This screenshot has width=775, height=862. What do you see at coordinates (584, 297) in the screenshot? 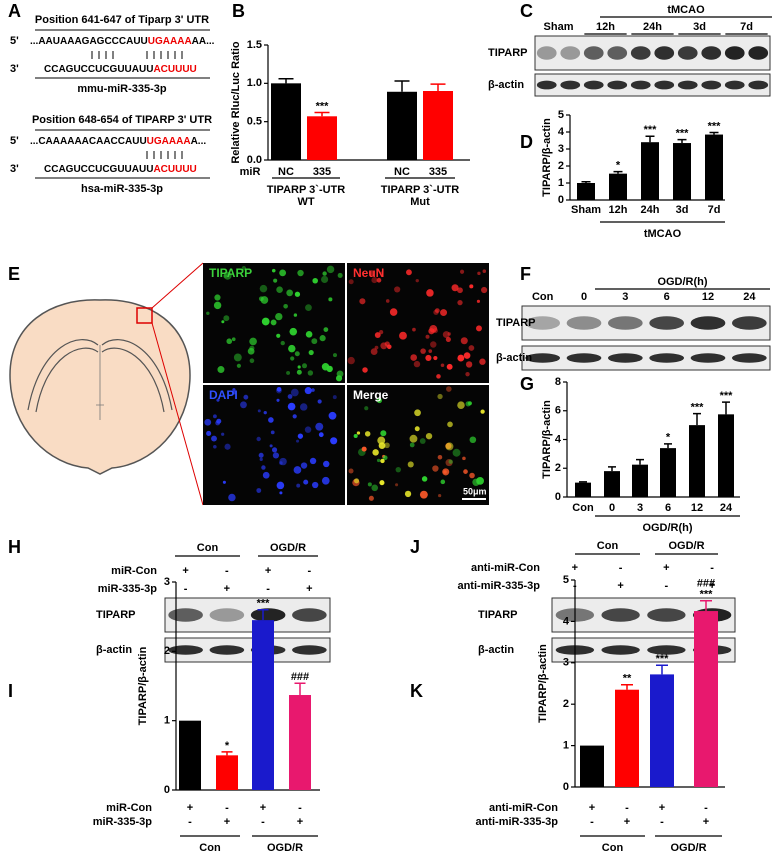
I see `lane-label: 0` at bounding box center [584, 297].